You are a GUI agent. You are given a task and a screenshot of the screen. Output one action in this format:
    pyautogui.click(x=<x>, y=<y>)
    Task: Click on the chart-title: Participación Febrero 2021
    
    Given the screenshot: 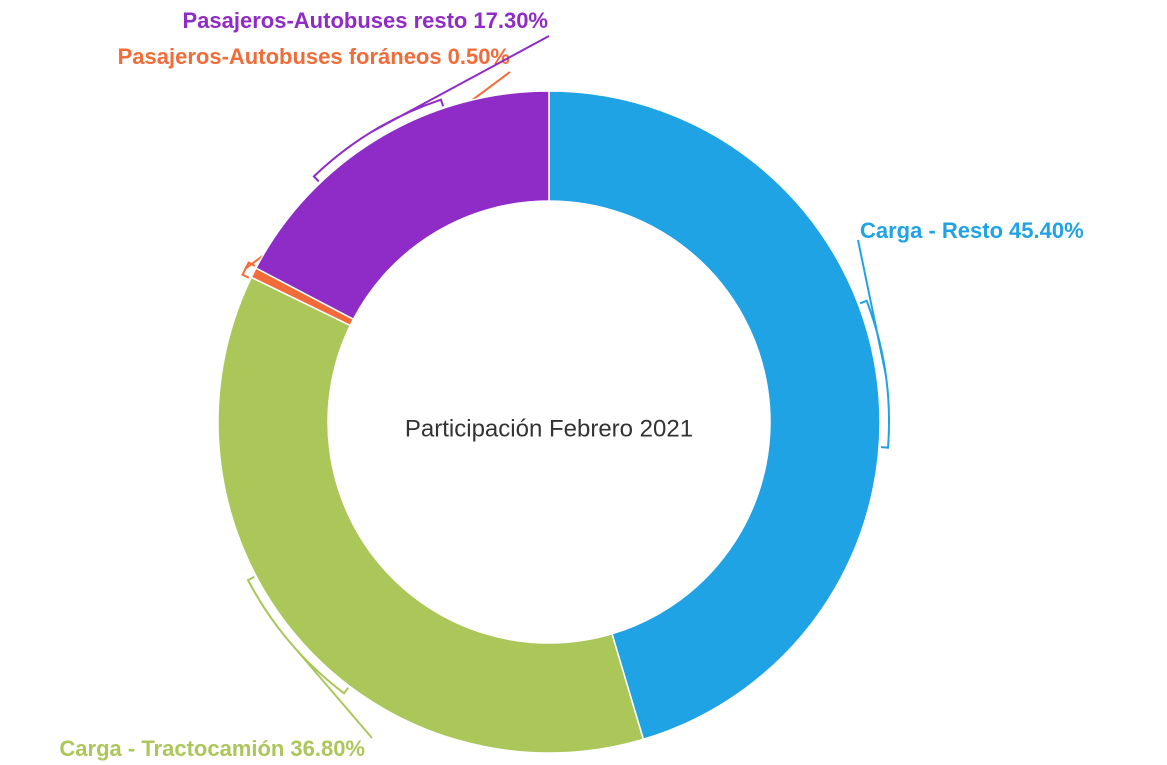 What is the action you would take?
    pyautogui.click(x=549, y=428)
    